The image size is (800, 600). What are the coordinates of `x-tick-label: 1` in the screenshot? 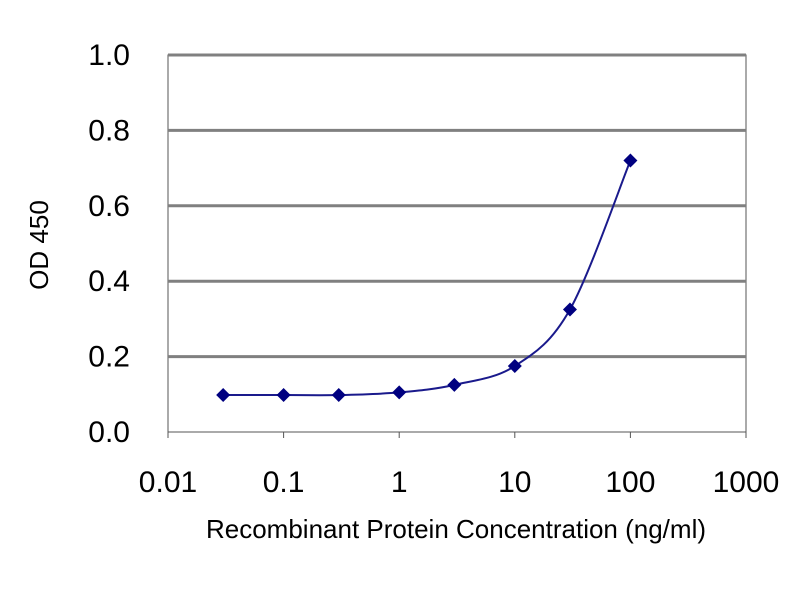 It's located at (399, 482).